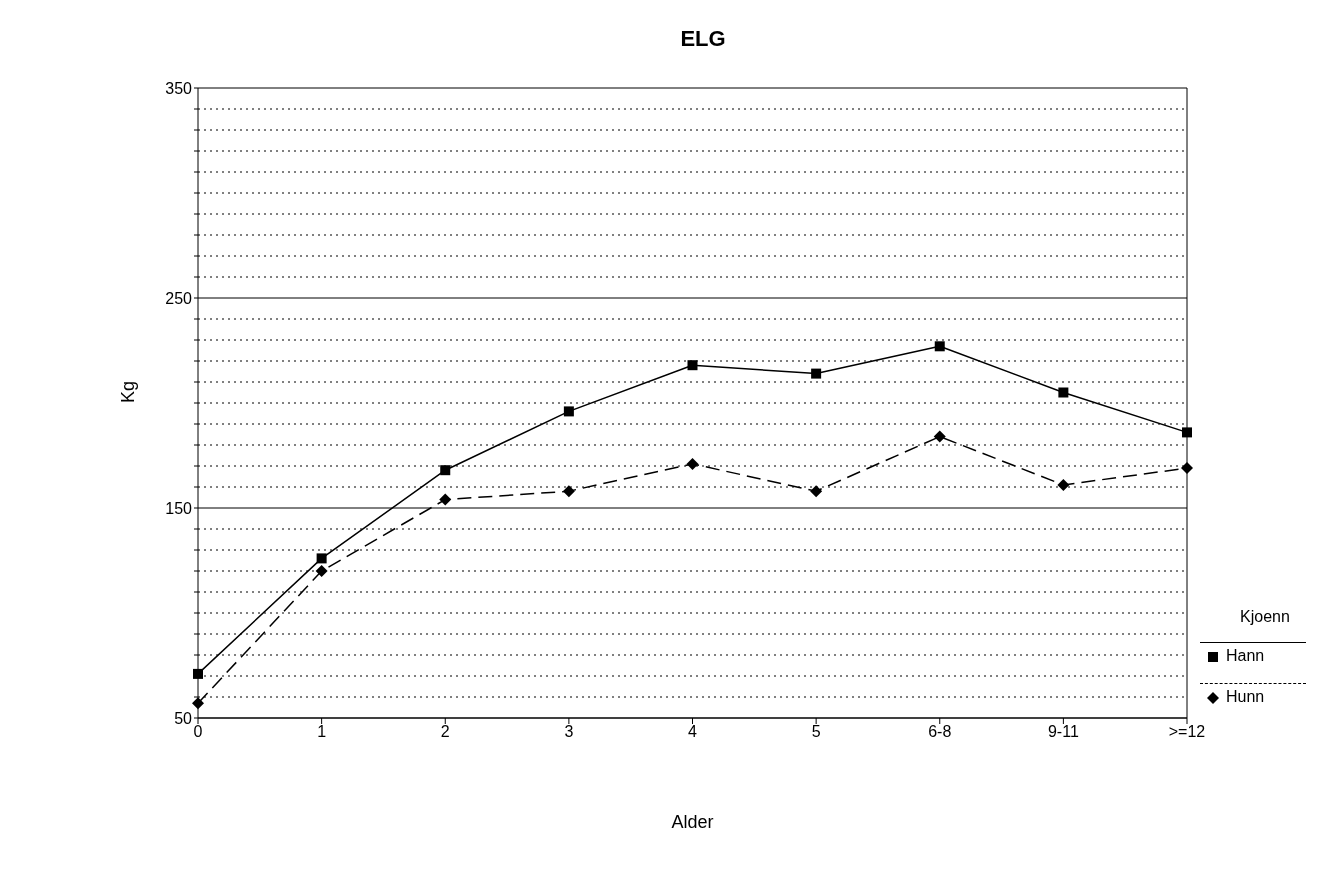  I want to click on x-axis-title: Alder, so click(692, 822).